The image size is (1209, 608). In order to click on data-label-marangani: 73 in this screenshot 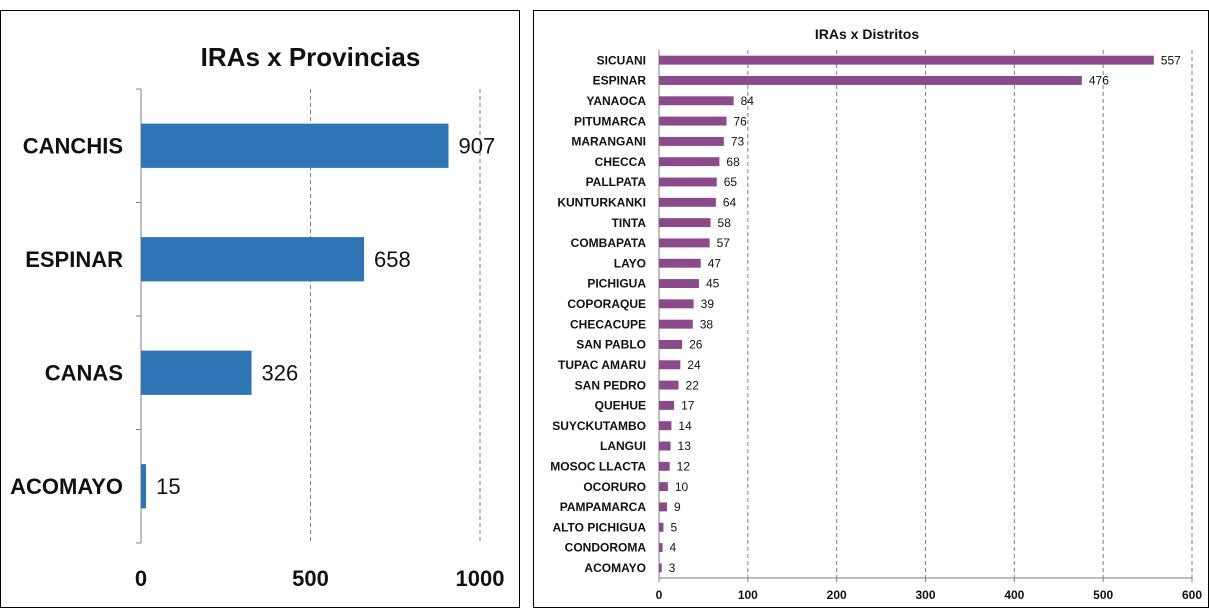, I will do `click(738, 142)`.